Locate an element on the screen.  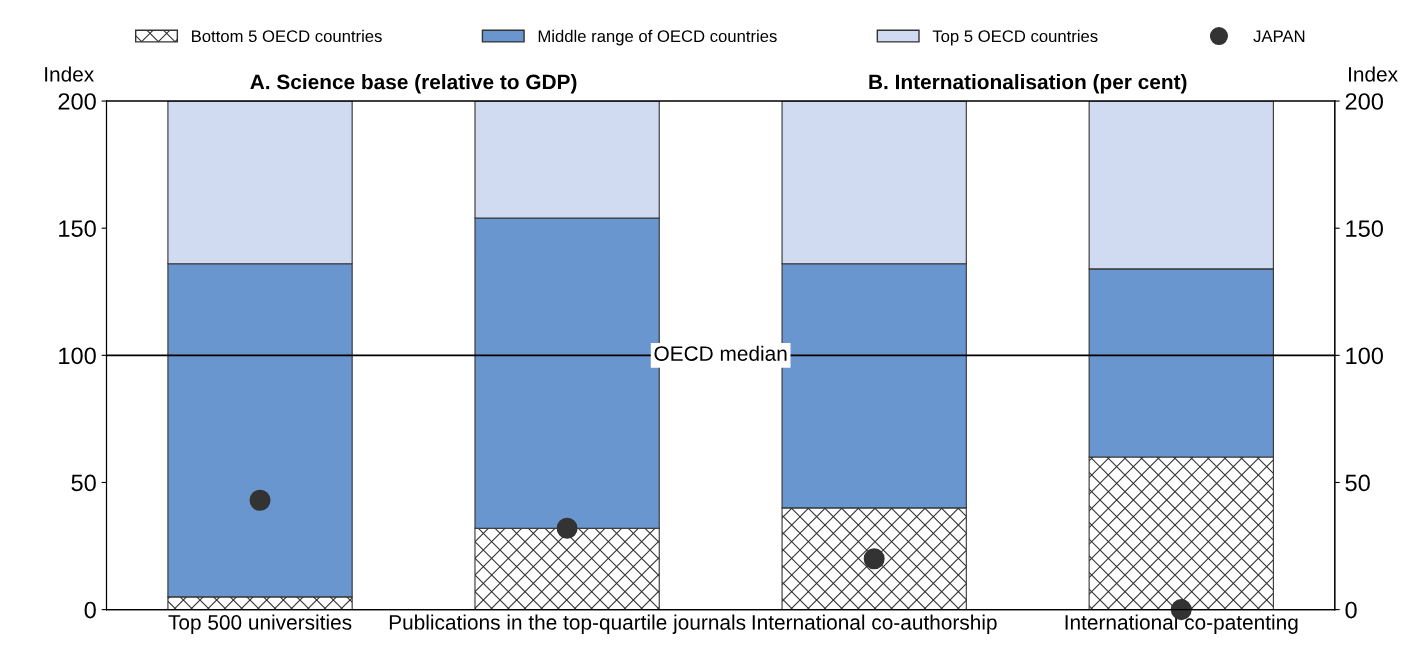
y-axis-title: Index is located at coordinates (69, 74).